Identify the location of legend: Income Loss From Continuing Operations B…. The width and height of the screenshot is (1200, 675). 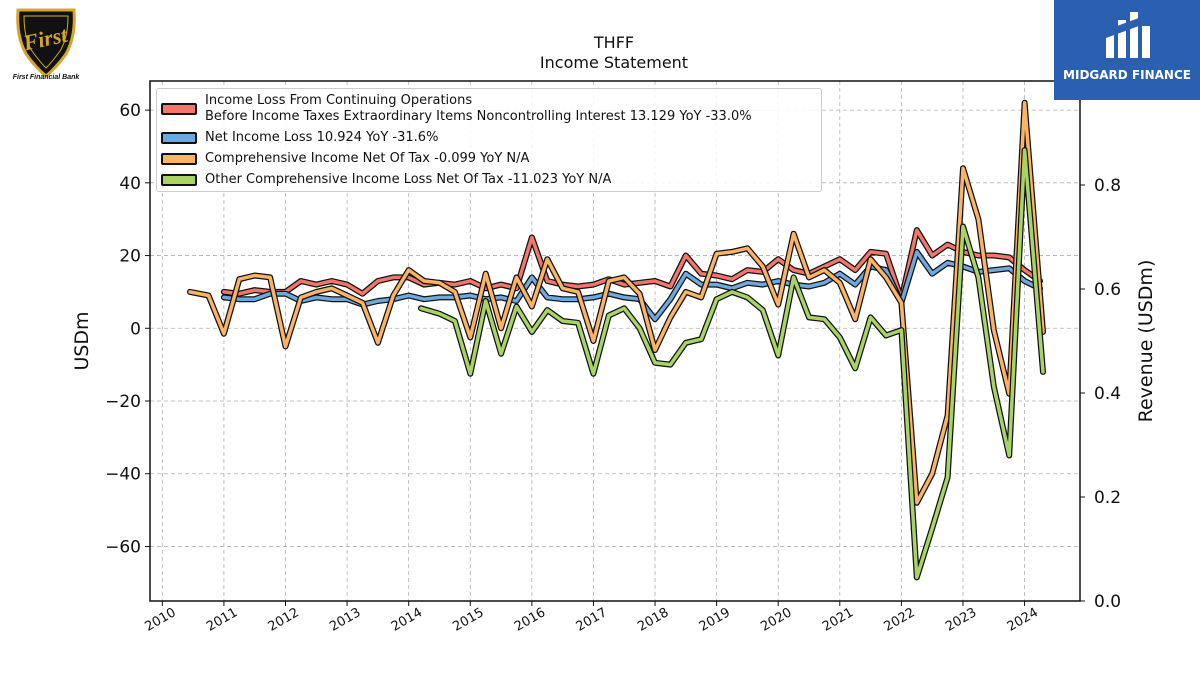
(489, 140).